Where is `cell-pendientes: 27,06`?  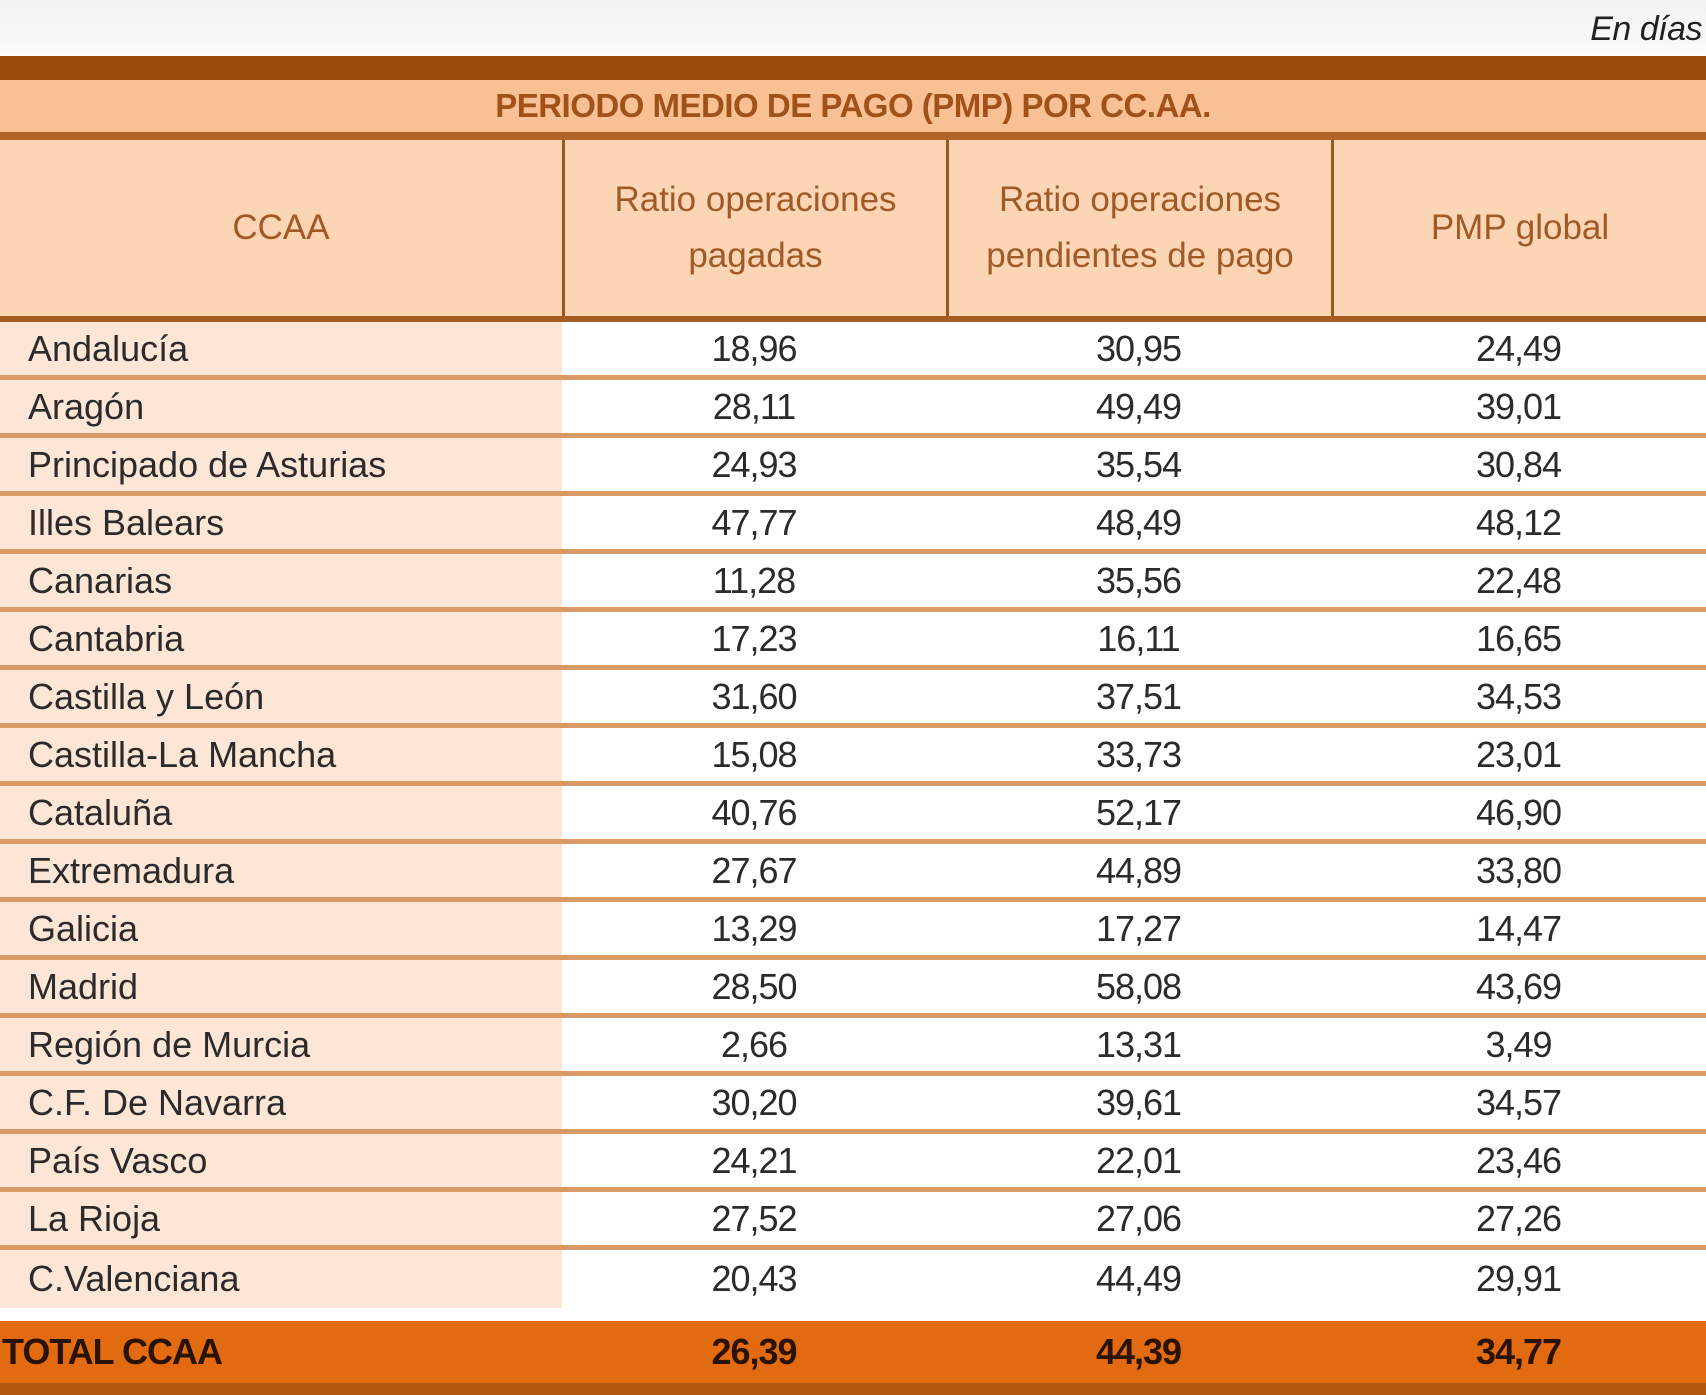 cell-pendientes: 27,06 is located at coordinates (1138, 1218).